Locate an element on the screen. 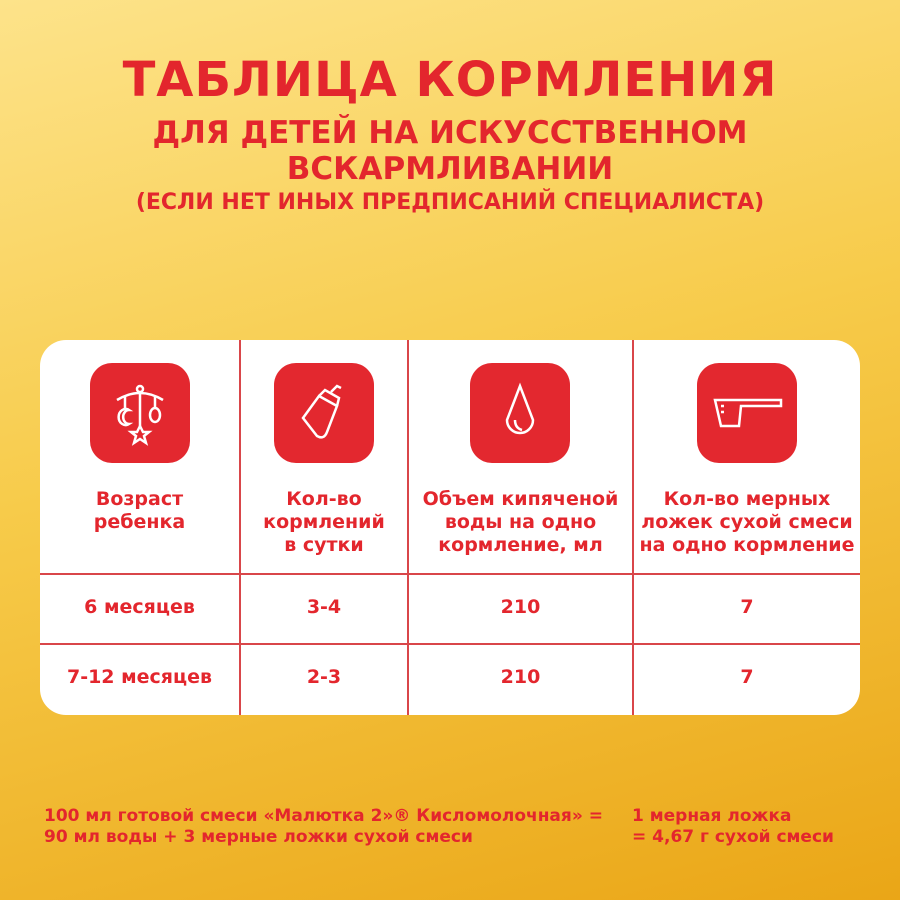 This screenshot has height=900, width=900. header-age: Возраст ребенка is located at coordinates (139, 510).